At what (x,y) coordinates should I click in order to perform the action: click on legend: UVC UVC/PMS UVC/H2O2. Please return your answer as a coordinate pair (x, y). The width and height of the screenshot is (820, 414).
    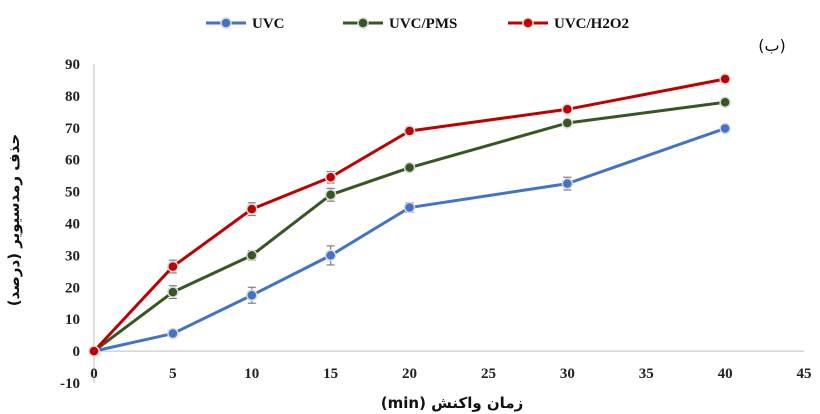
    Looking at the image, I should click on (417, 24).